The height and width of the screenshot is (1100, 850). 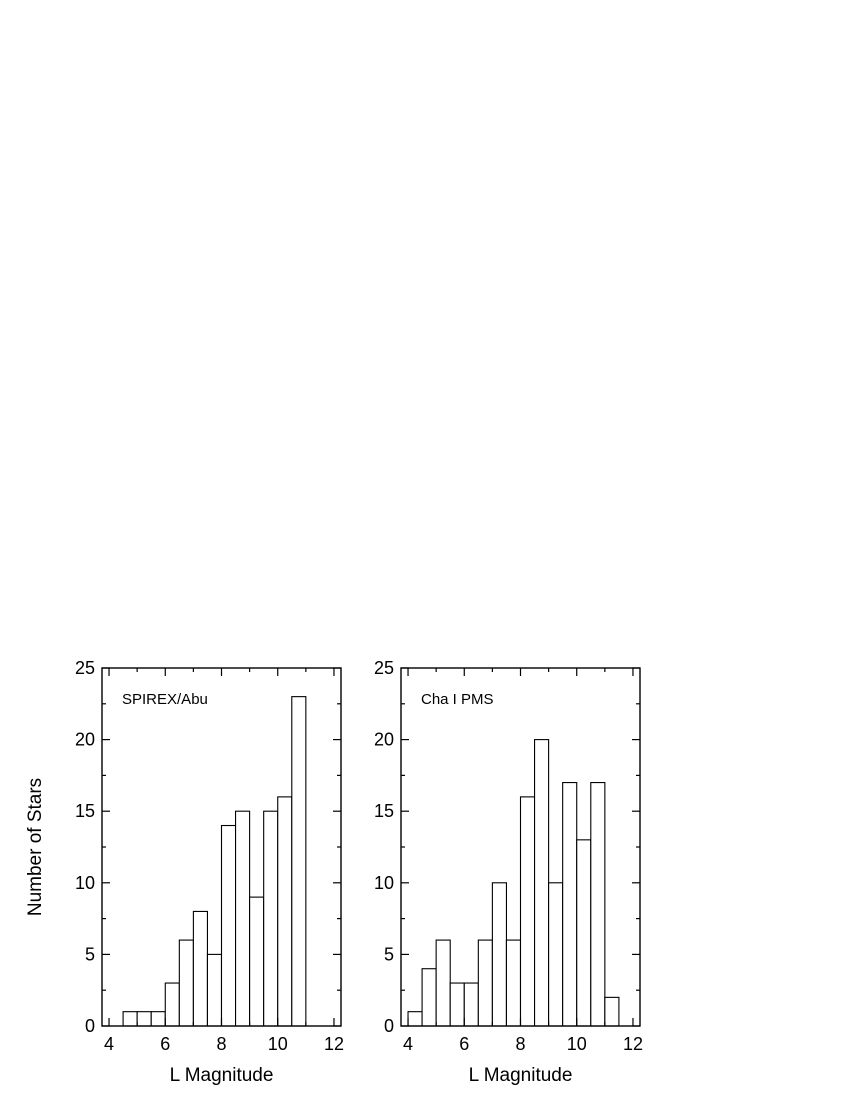 What do you see at coordinates (165, 699) in the screenshot?
I see `panel-label: SPIREX/Abu` at bounding box center [165, 699].